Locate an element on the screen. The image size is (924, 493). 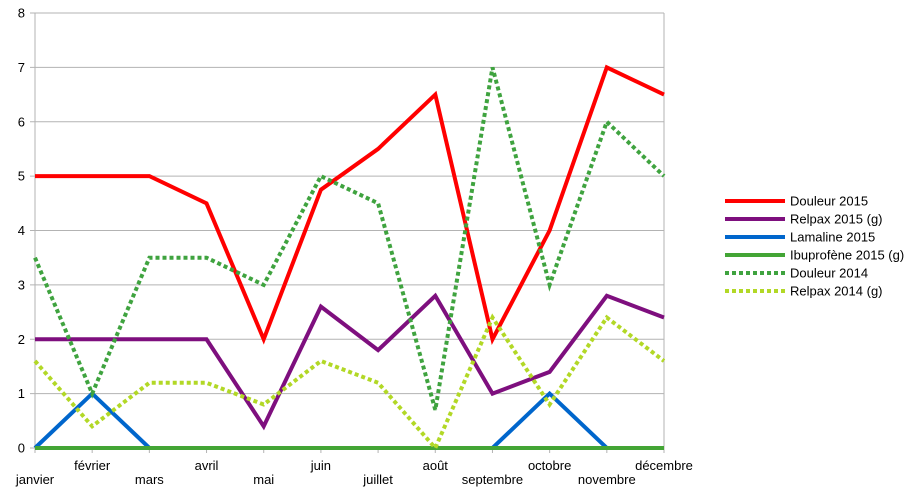
x-tick-label: août is located at coordinates (436, 465).